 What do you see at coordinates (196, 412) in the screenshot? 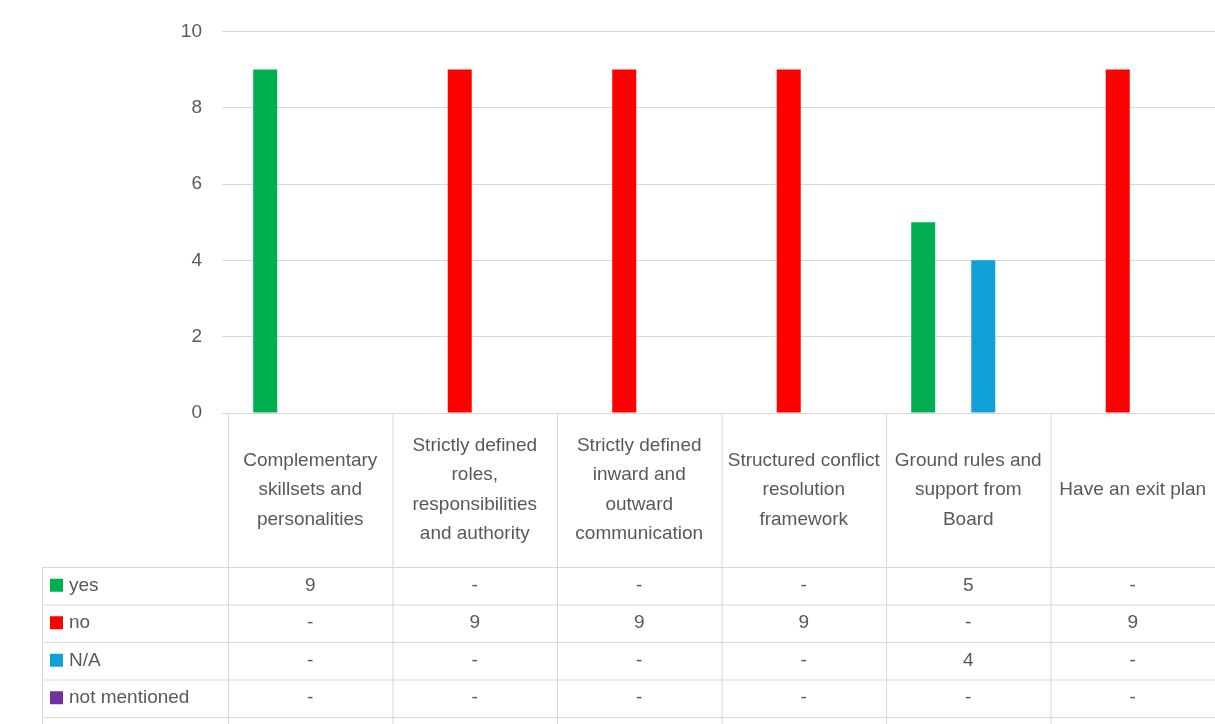
I see `y-tick-label: 0` at bounding box center [196, 412].